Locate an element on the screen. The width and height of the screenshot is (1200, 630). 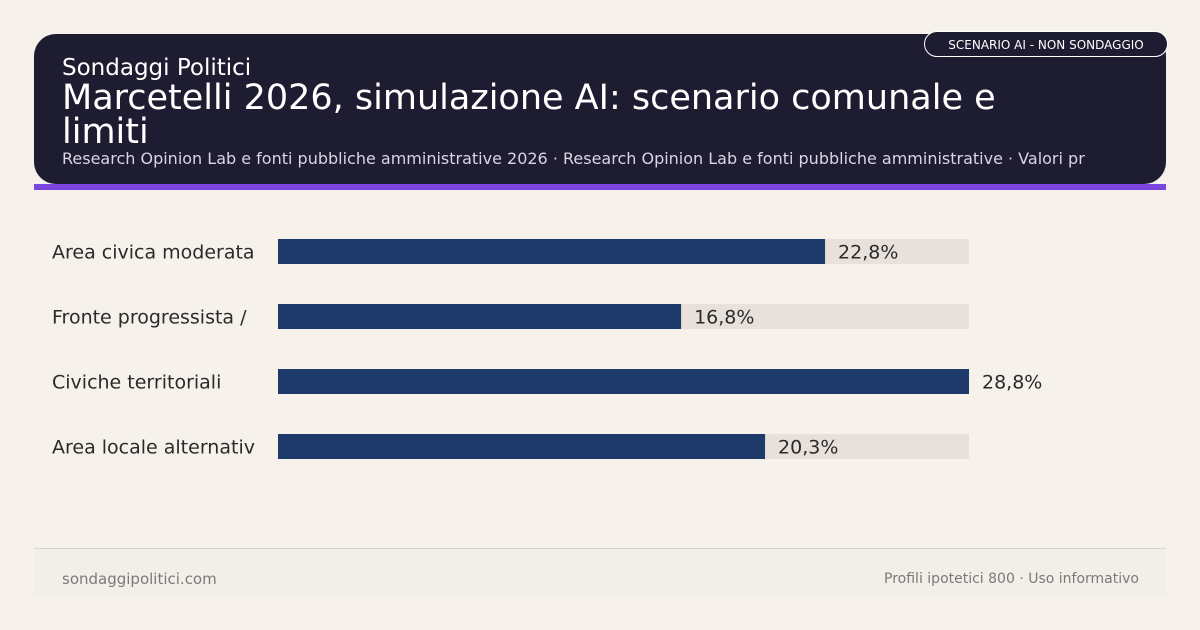
footer-note: Profili ipotetici 800 · Uso informativo is located at coordinates (1011, 579).